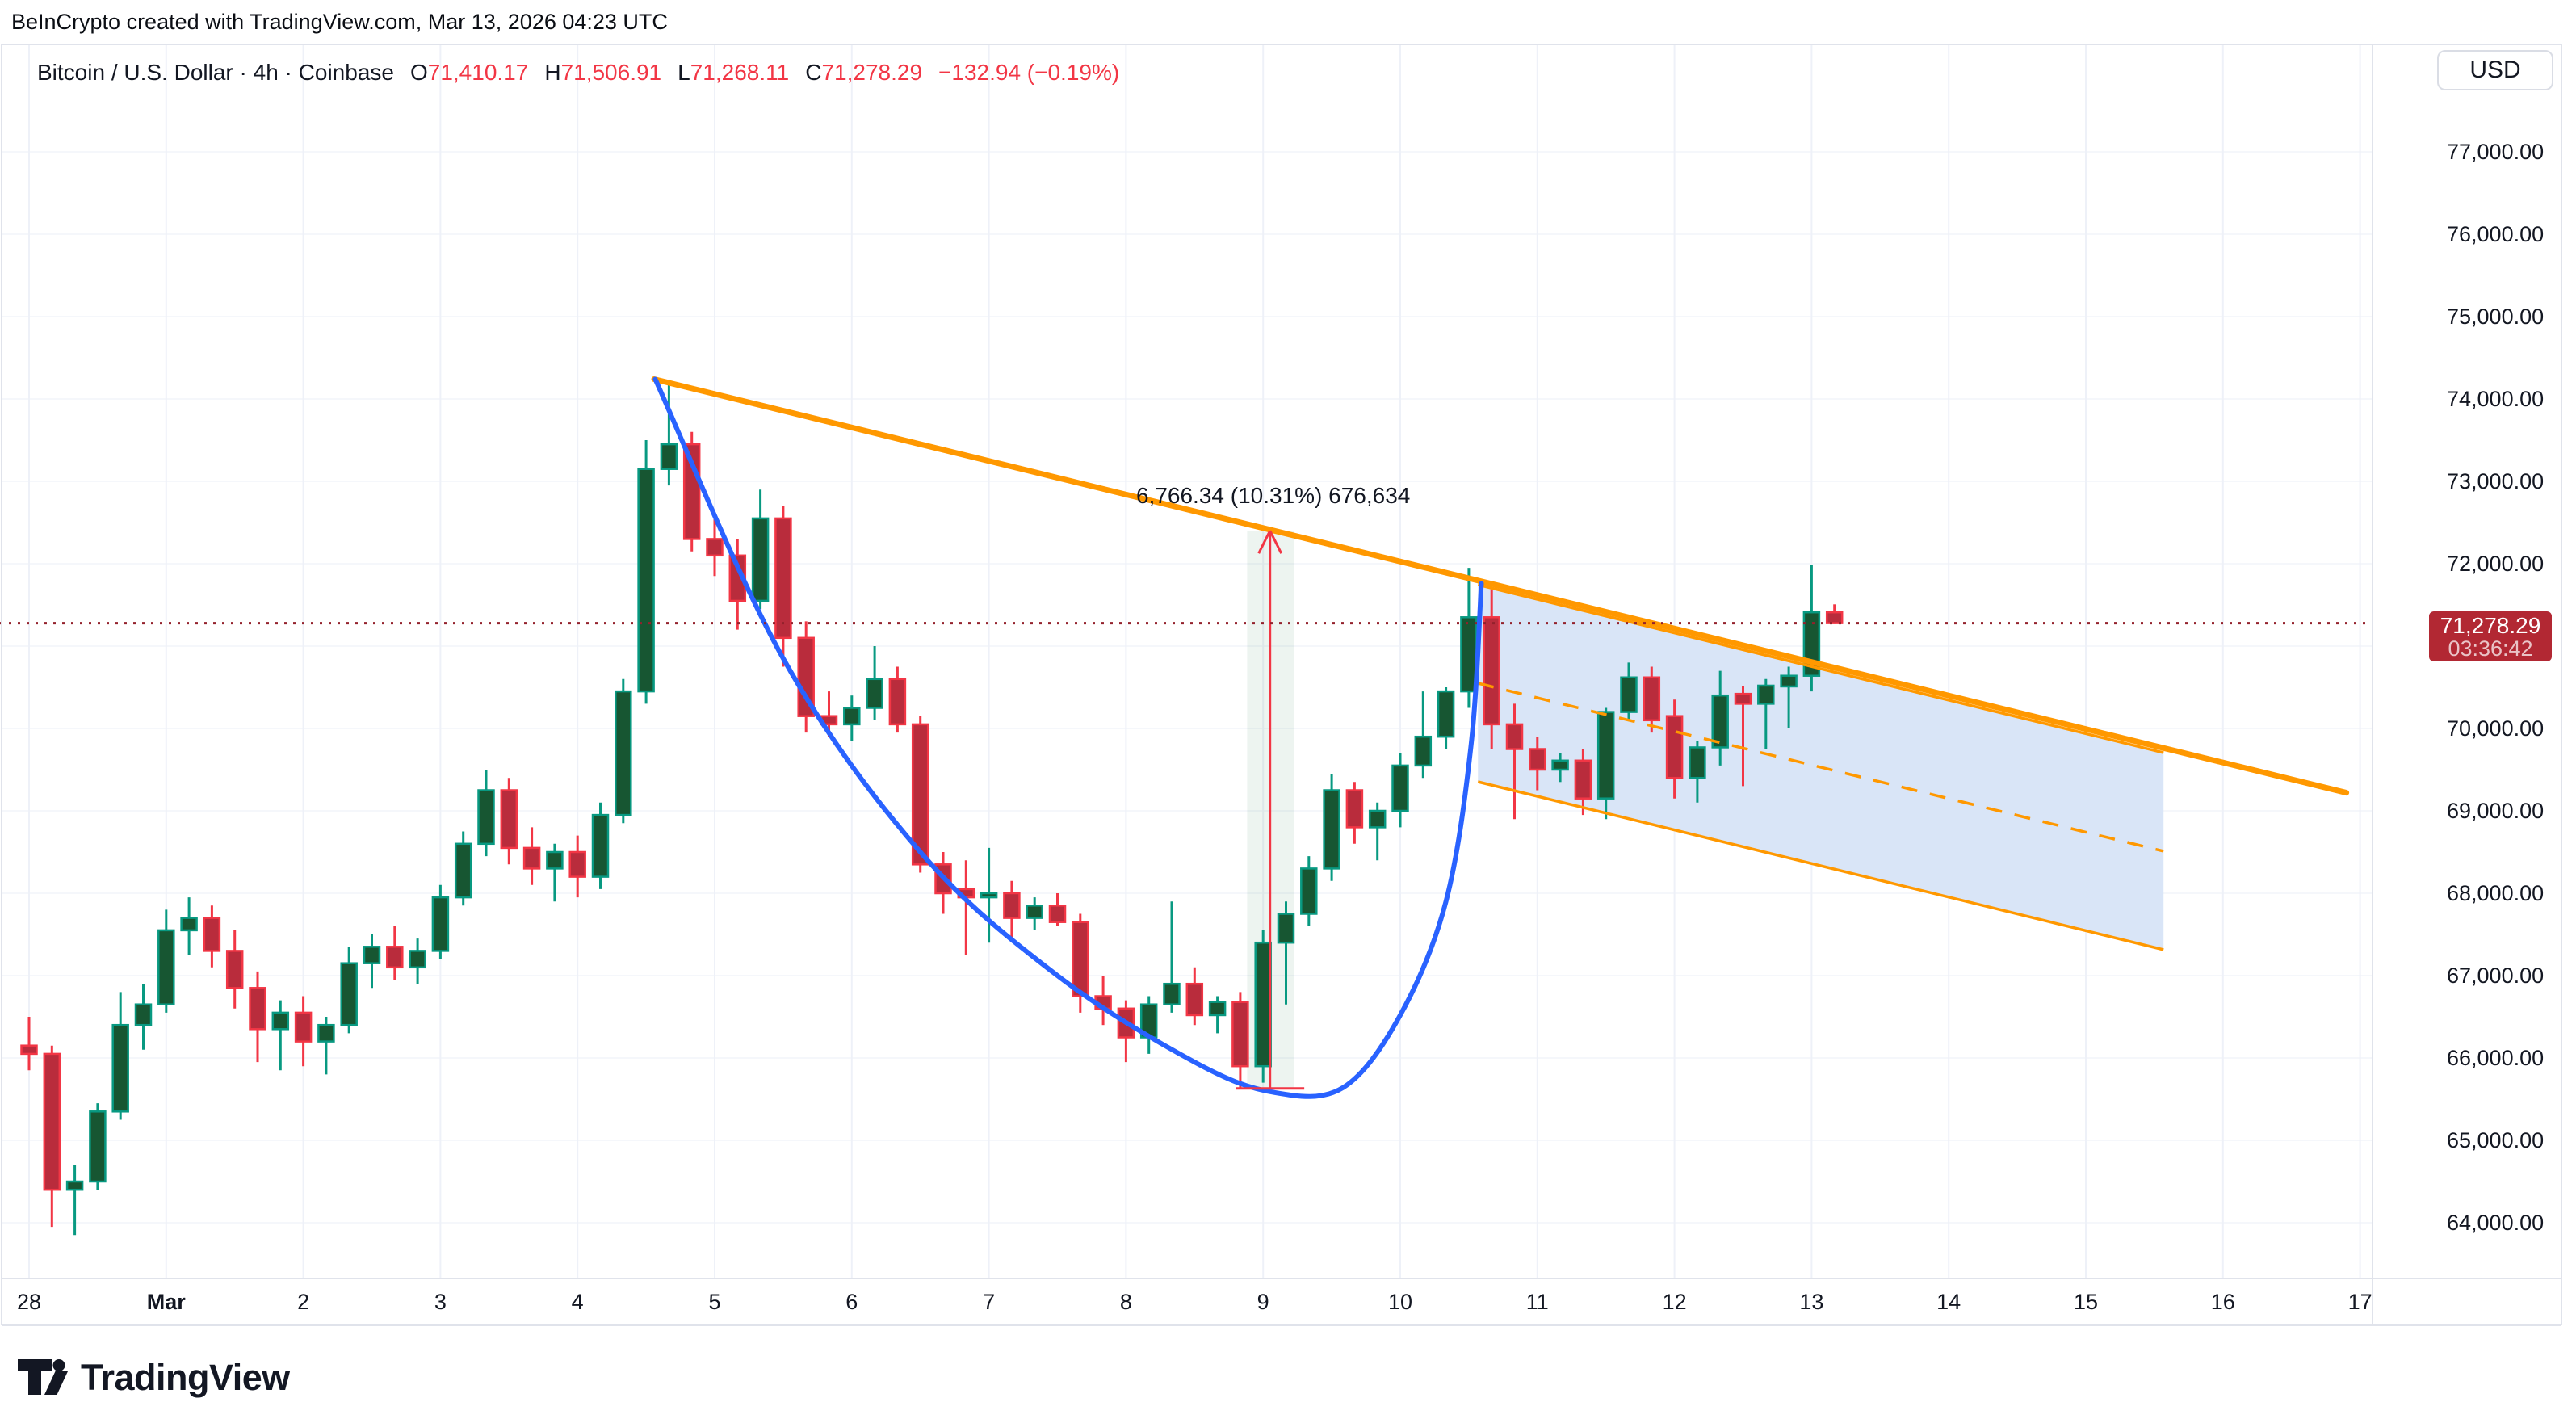 The image size is (2576, 1423). I want to click on channel-median-line, so click(1820, 767).